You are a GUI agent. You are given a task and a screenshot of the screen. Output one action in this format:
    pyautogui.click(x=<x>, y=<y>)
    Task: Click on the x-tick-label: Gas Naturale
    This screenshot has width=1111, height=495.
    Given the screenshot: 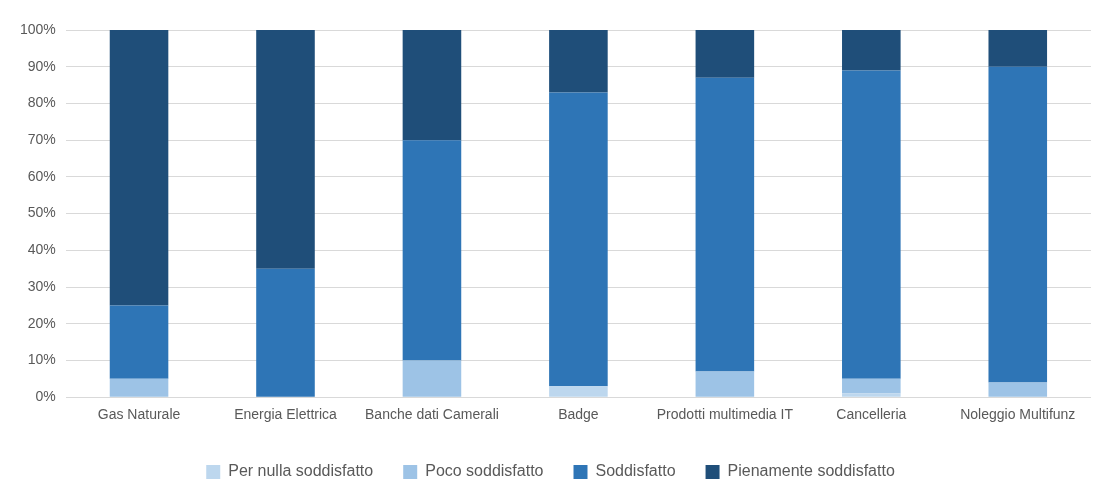 What is the action you would take?
    pyautogui.click(x=139, y=414)
    